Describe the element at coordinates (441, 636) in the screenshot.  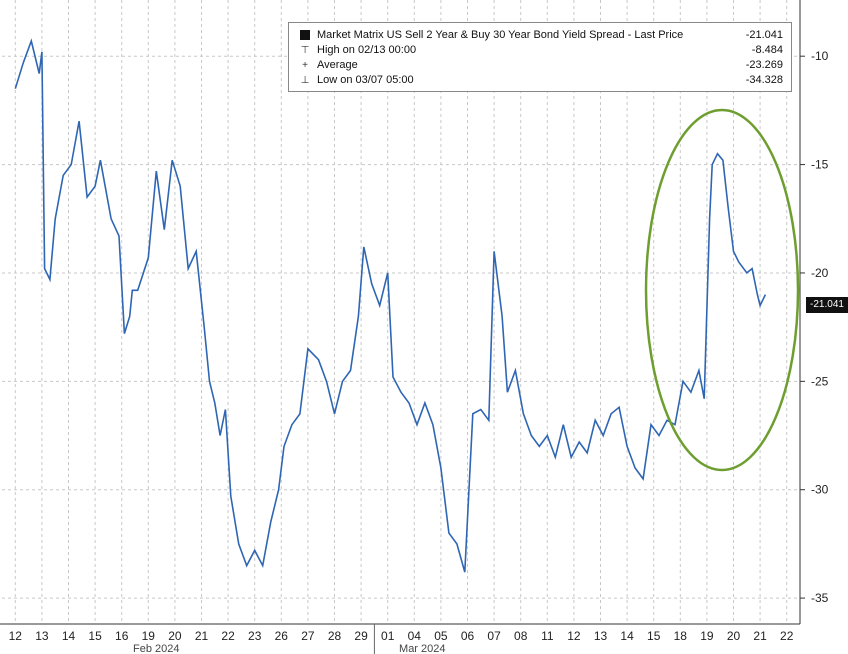
I see `x-tick-label: 05` at that location.